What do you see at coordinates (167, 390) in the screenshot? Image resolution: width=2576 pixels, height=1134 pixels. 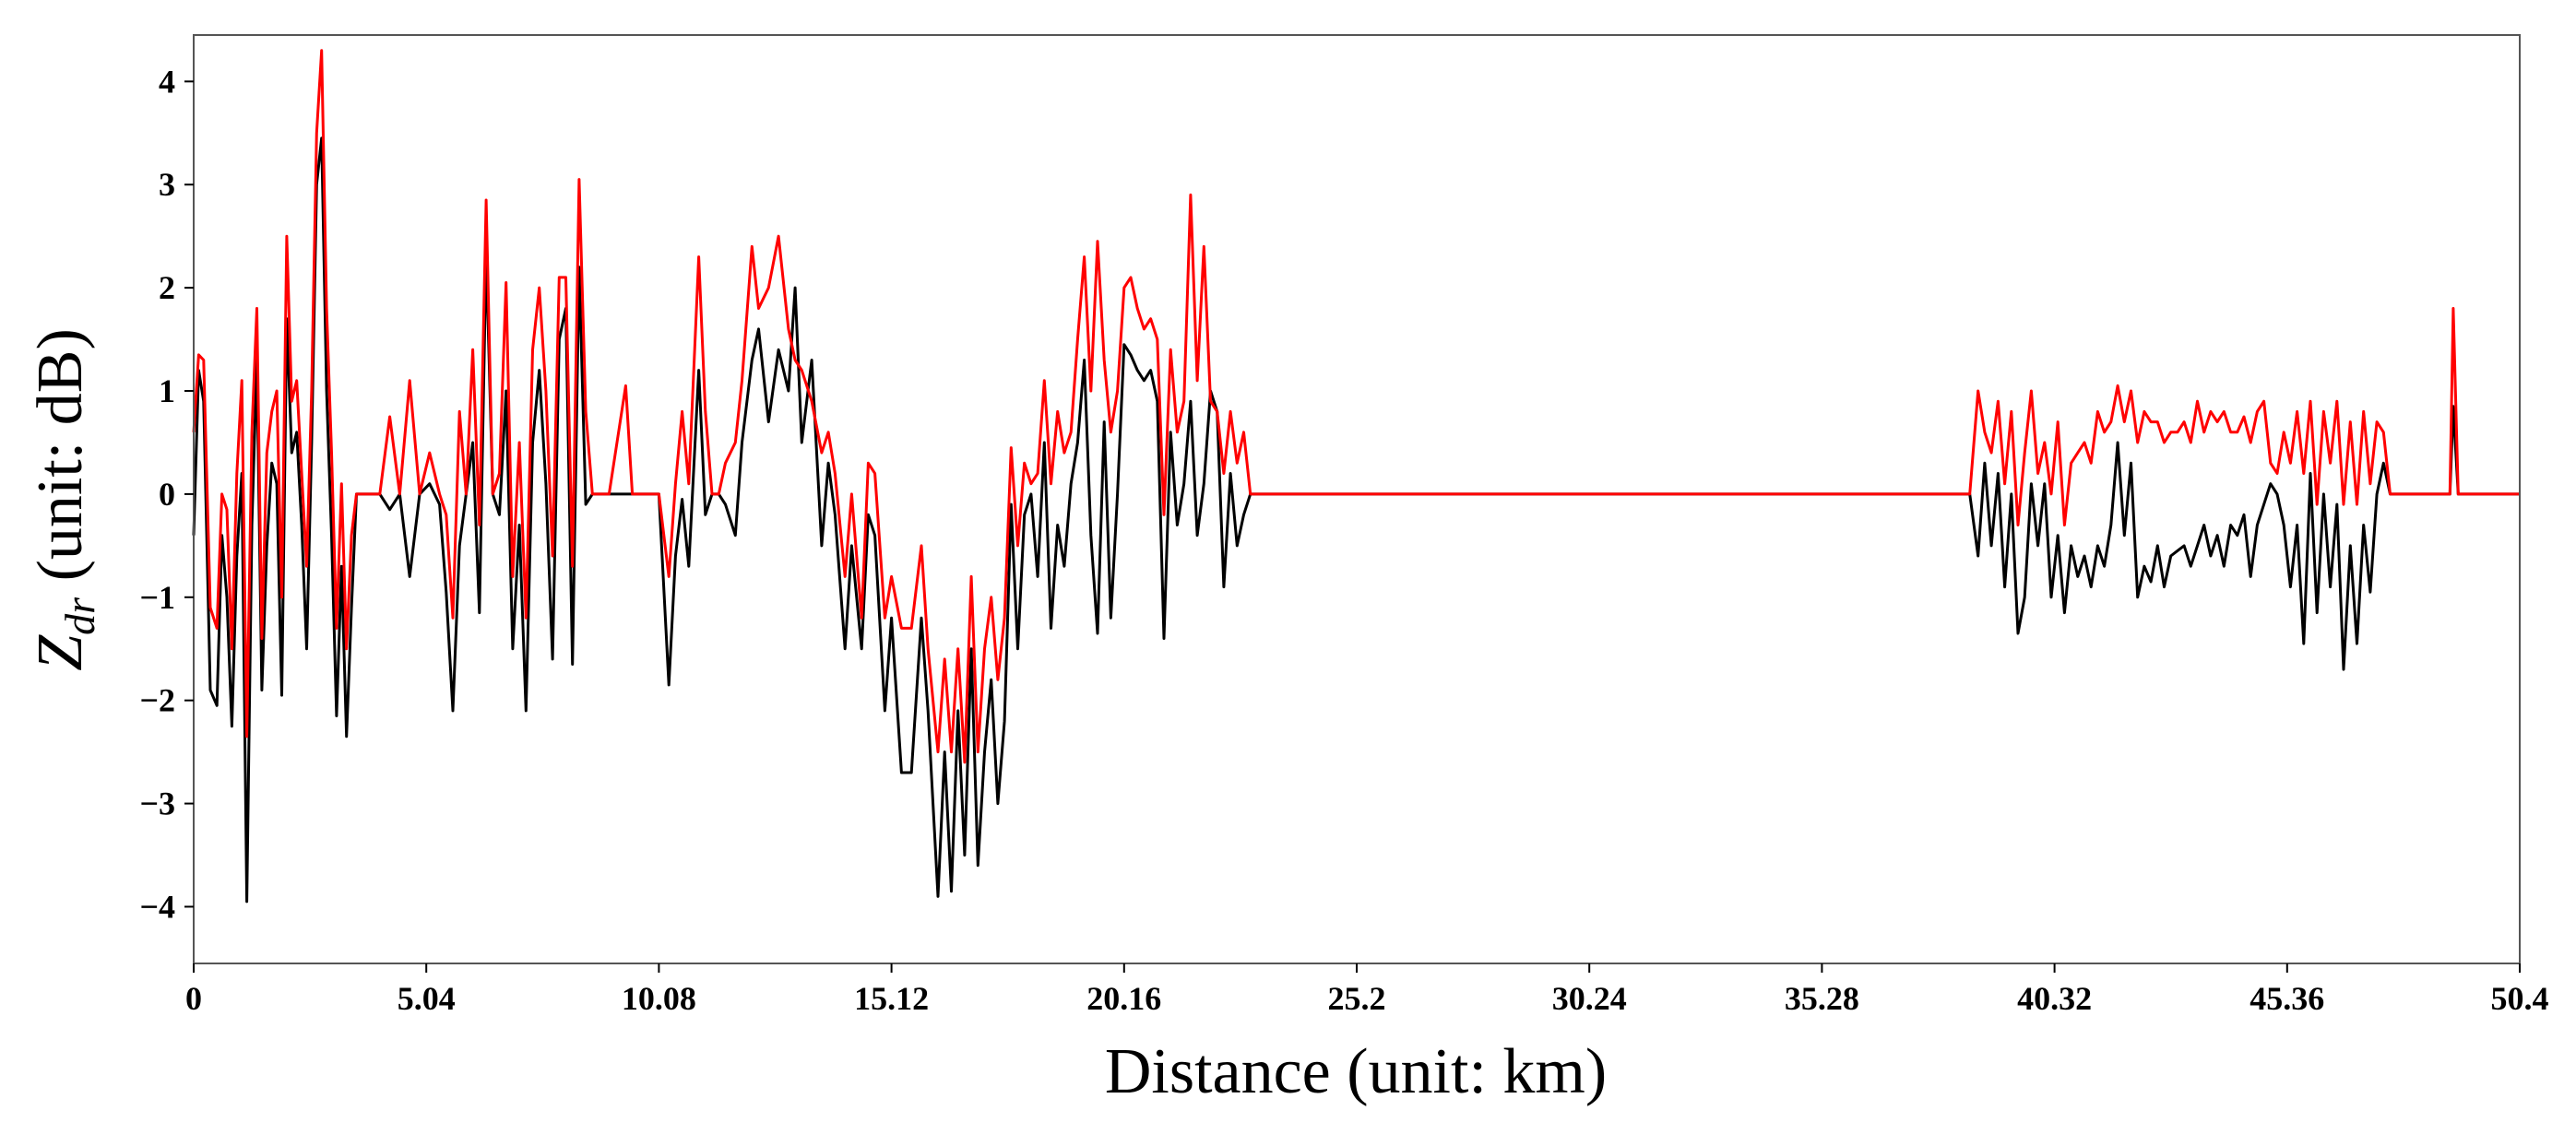 I see `y-tick-label: 1` at bounding box center [167, 390].